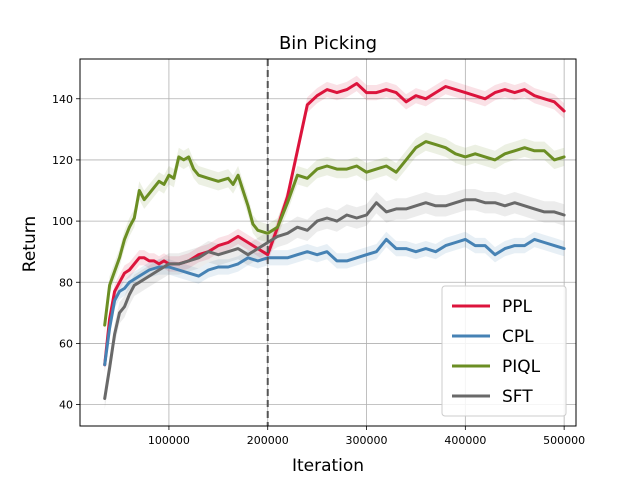 This screenshot has height=480, width=640. I want to click on x-tick-label: 200000, so click(268, 440).